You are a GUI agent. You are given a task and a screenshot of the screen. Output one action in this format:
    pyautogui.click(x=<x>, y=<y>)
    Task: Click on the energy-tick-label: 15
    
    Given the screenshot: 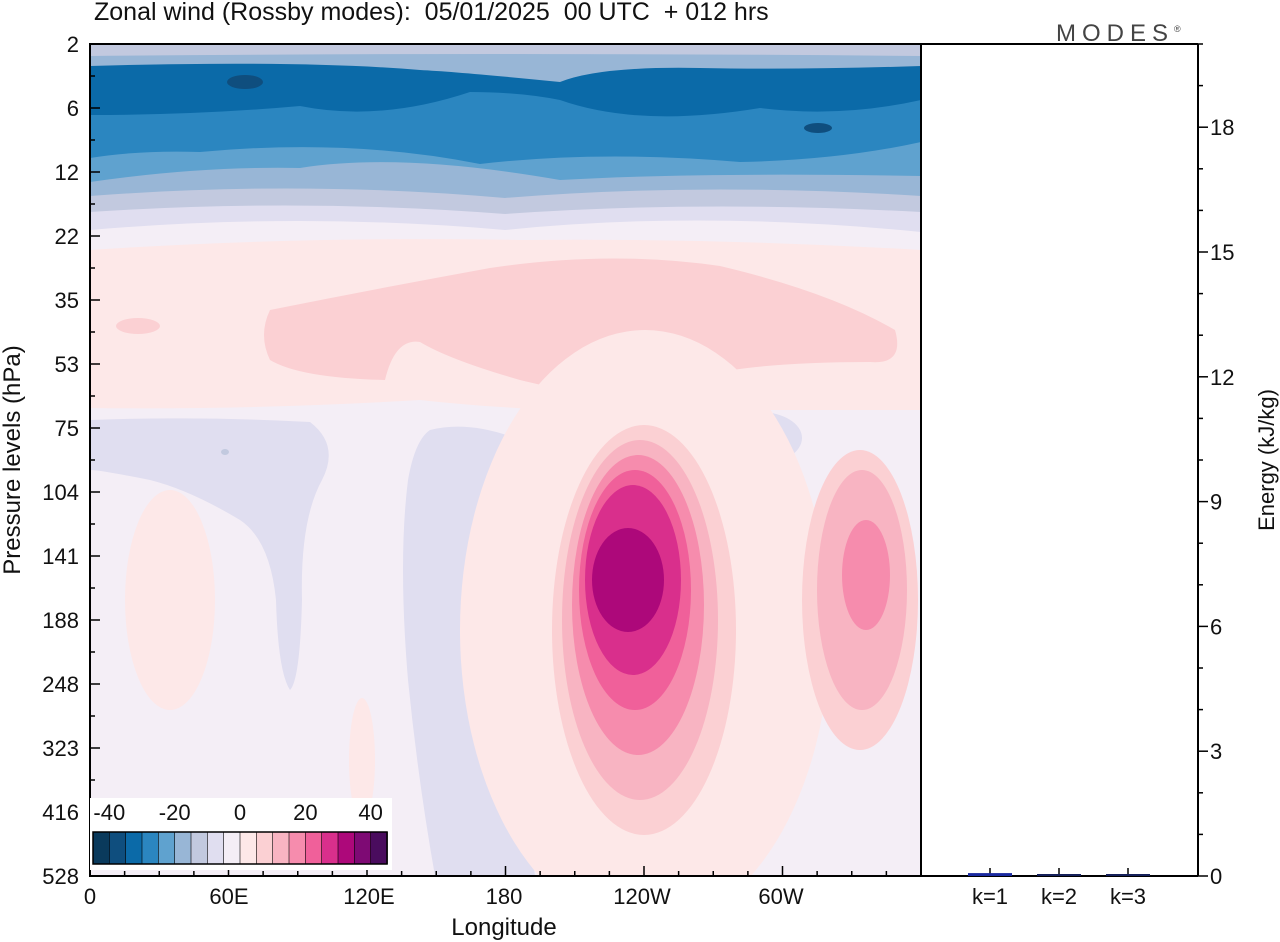 What is the action you would take?
    pyautogui.click(x=1222, y=252)
    